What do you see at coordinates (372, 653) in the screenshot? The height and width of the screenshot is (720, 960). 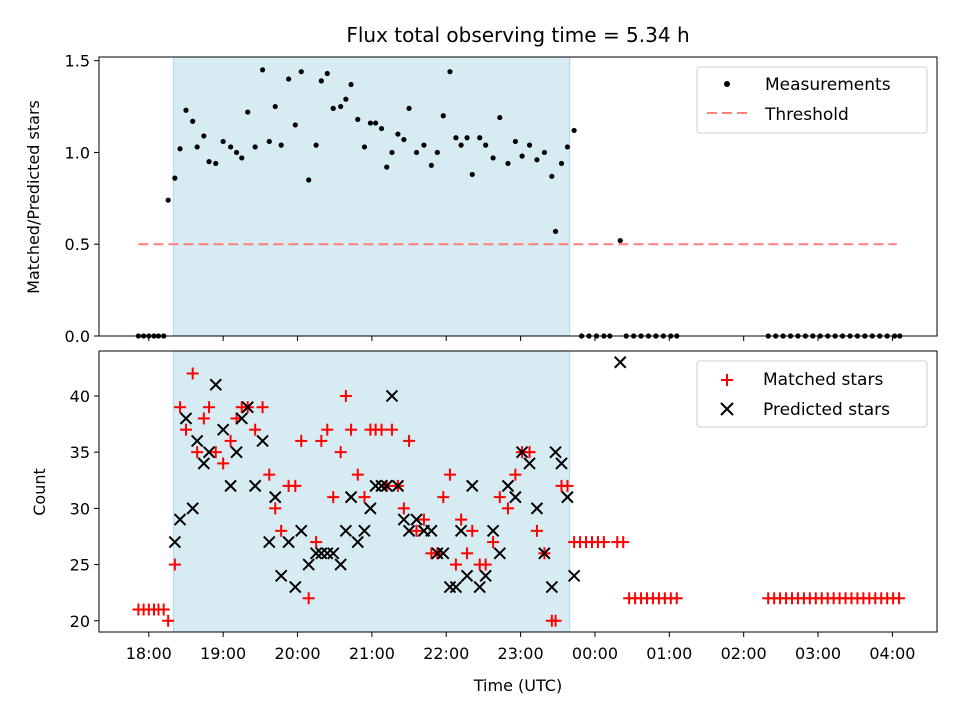 I see `x-tick-label: 21:00` at bounding box center [372, 653].